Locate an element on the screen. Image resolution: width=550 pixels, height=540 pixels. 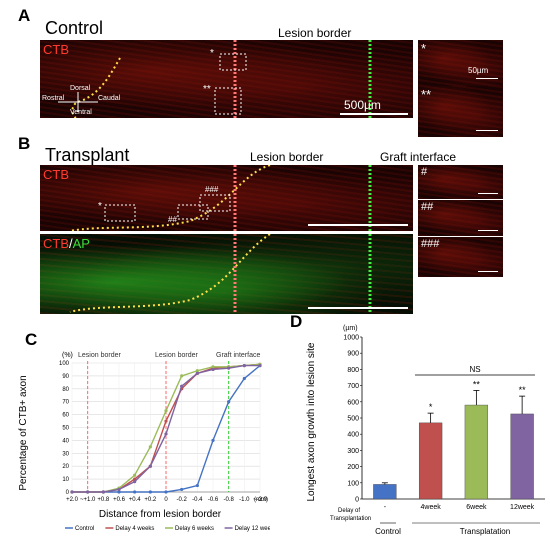
panel-a-inset-1-mark: * is located at coordinates (424, 48).